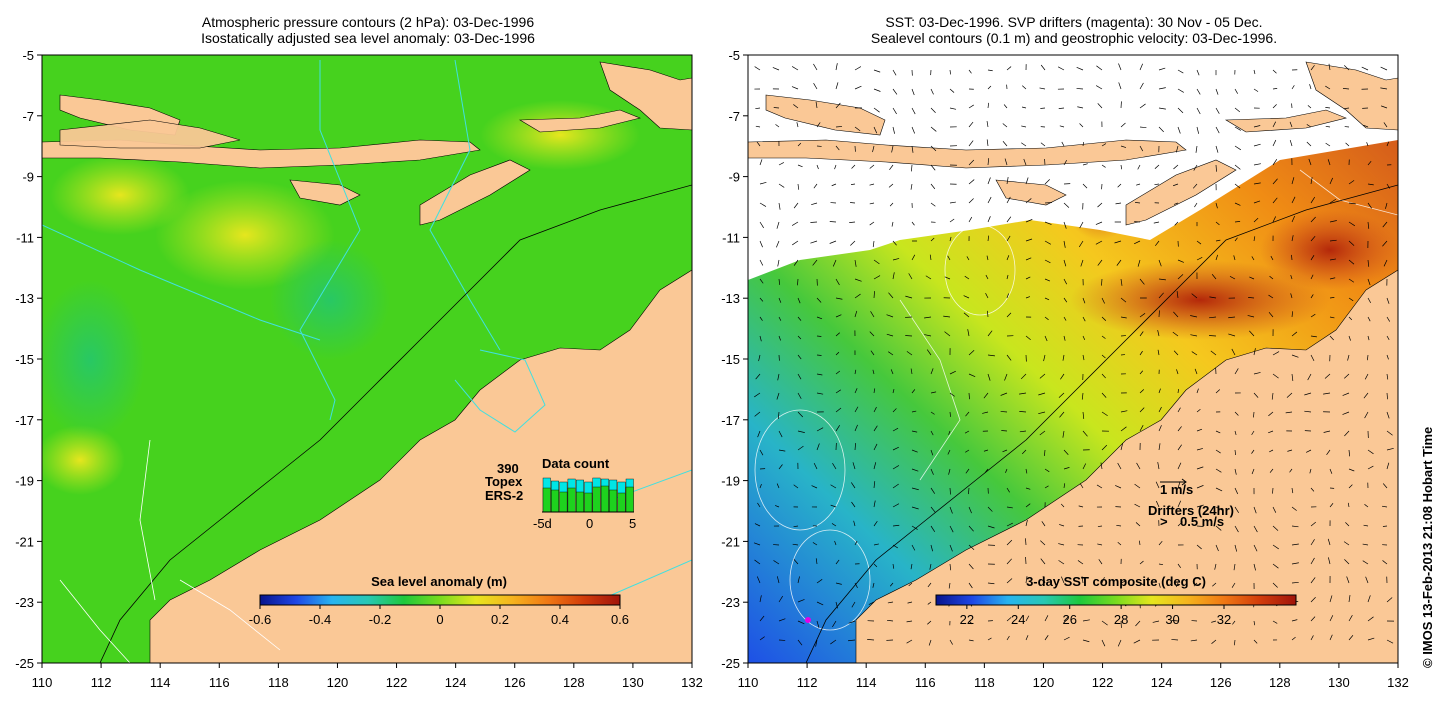 This screenshot has height=710, width=1440. Describe the element at coordinates (28, 177) in the screenshot. I see `y-tick-label: -9` at that location.